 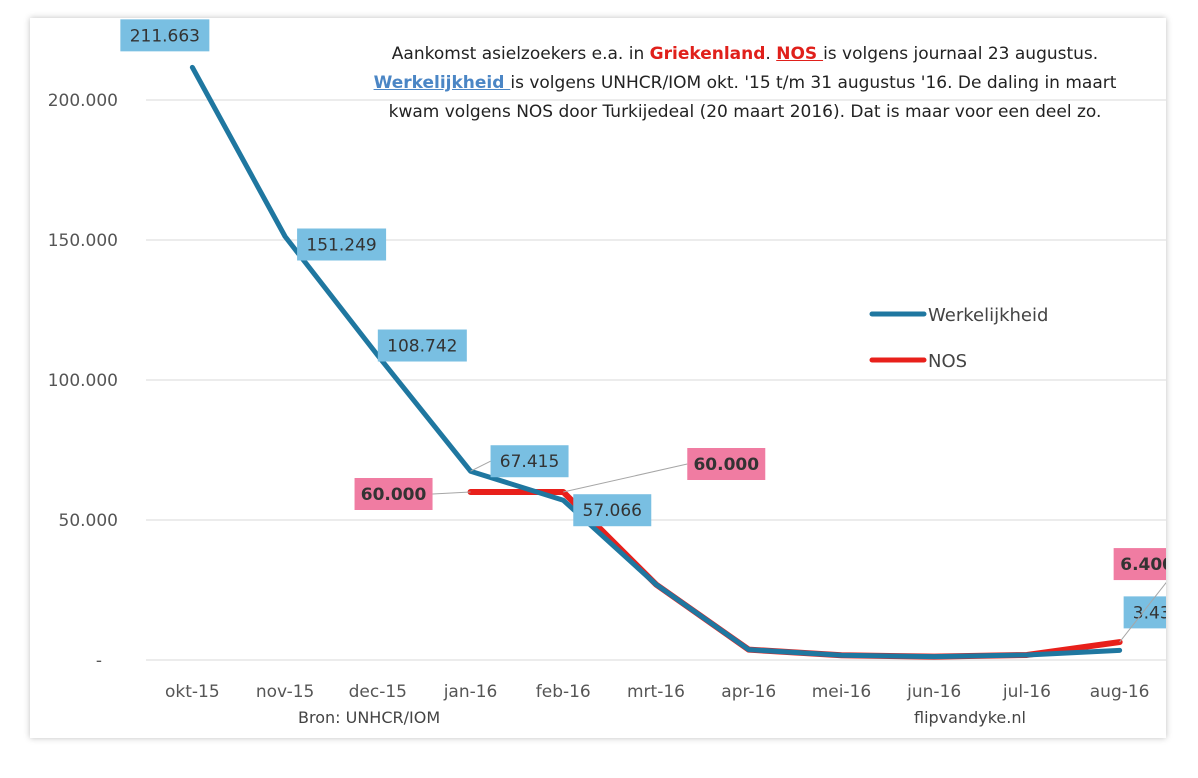 I want to click on title-werkelijkheid: Werkelijkheid, so click(x=442, y=83).